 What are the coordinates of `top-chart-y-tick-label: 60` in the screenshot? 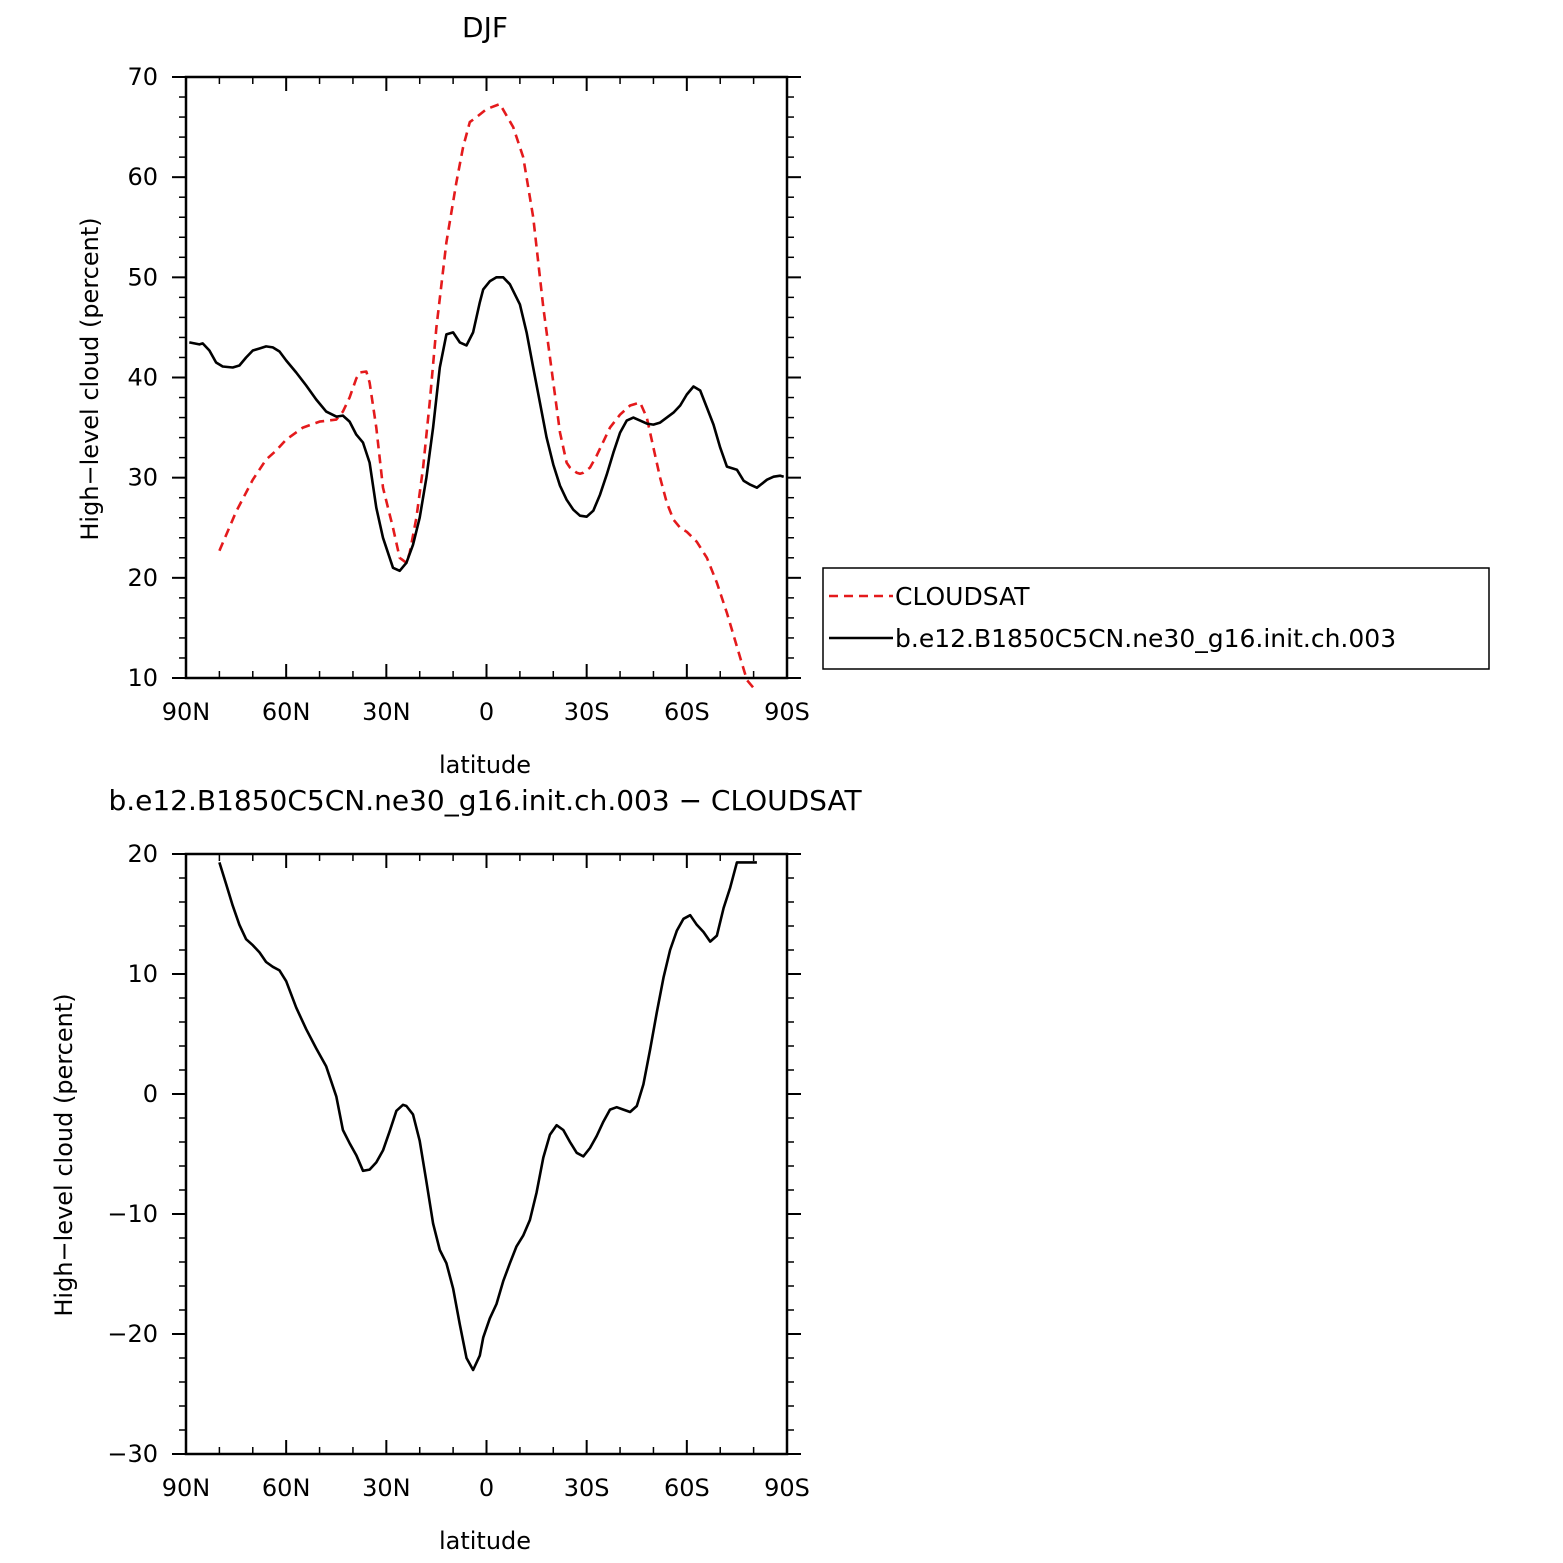 It's located at (142, 177).